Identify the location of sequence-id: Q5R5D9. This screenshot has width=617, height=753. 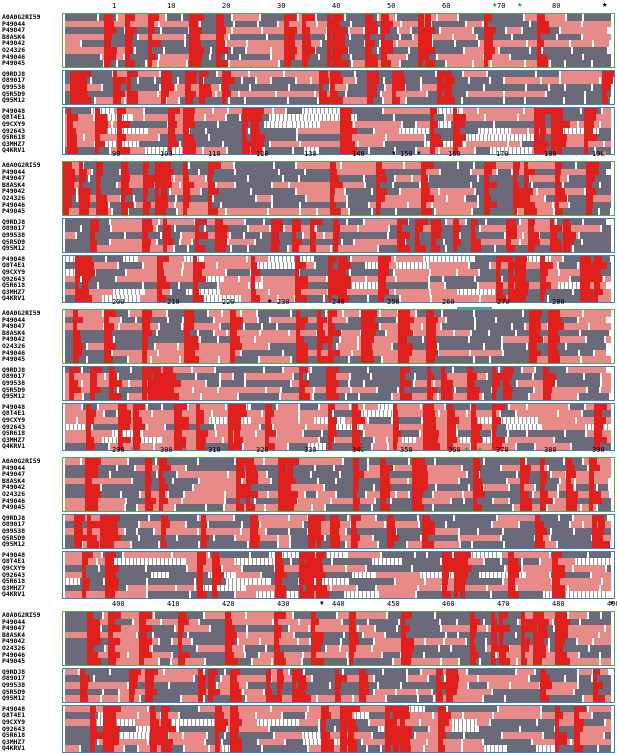
(14, 692).